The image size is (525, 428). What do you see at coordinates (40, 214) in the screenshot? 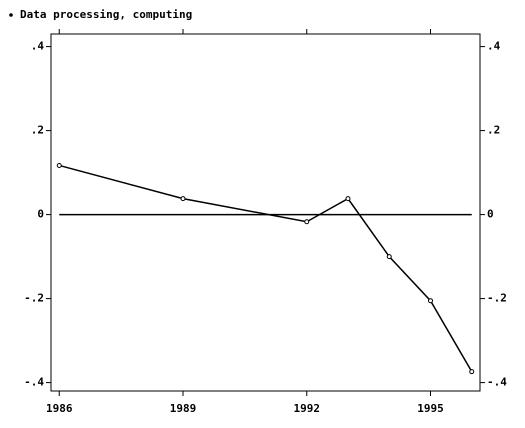
I see `y-tick-label: 0` at bounding box center [40, 214].